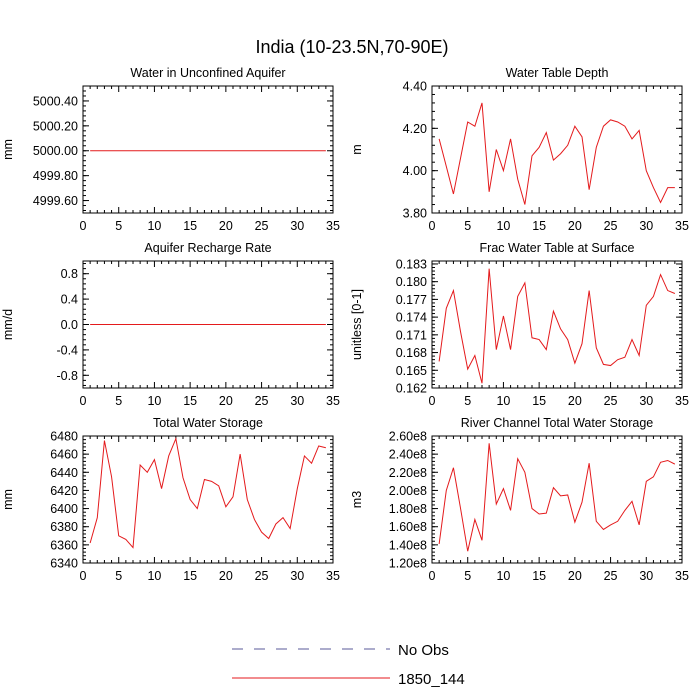  What do you see at coordinates (55, 126) in the screenshot?
I see `y-tick-label: 5000.20` at bounding box center [55, 126].